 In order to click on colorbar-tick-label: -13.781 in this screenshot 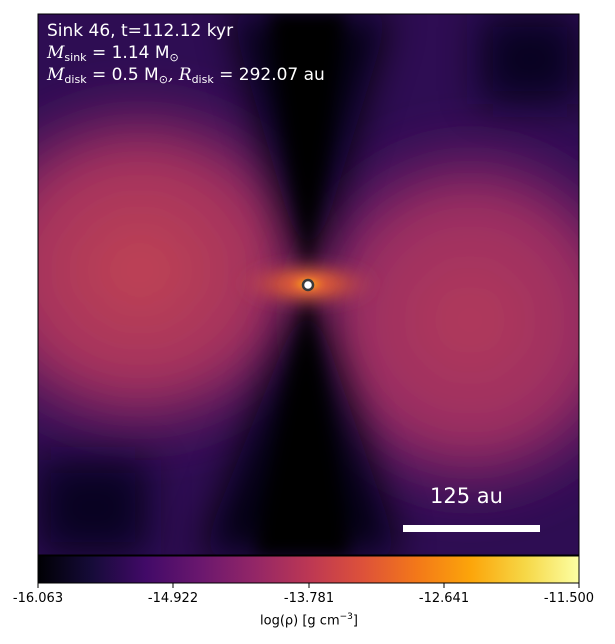, I will do `click(309, 598)`.